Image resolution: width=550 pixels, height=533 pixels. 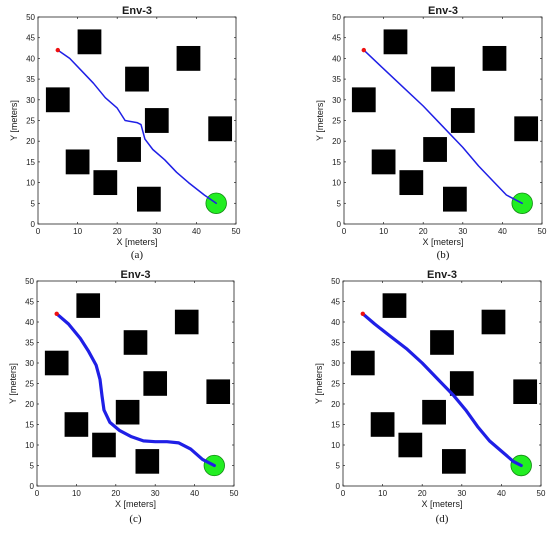 What do you see at coordinates (30, 17) in the screenshot?
I see `y-tick-label: 50` at bounding box center [30, 17].